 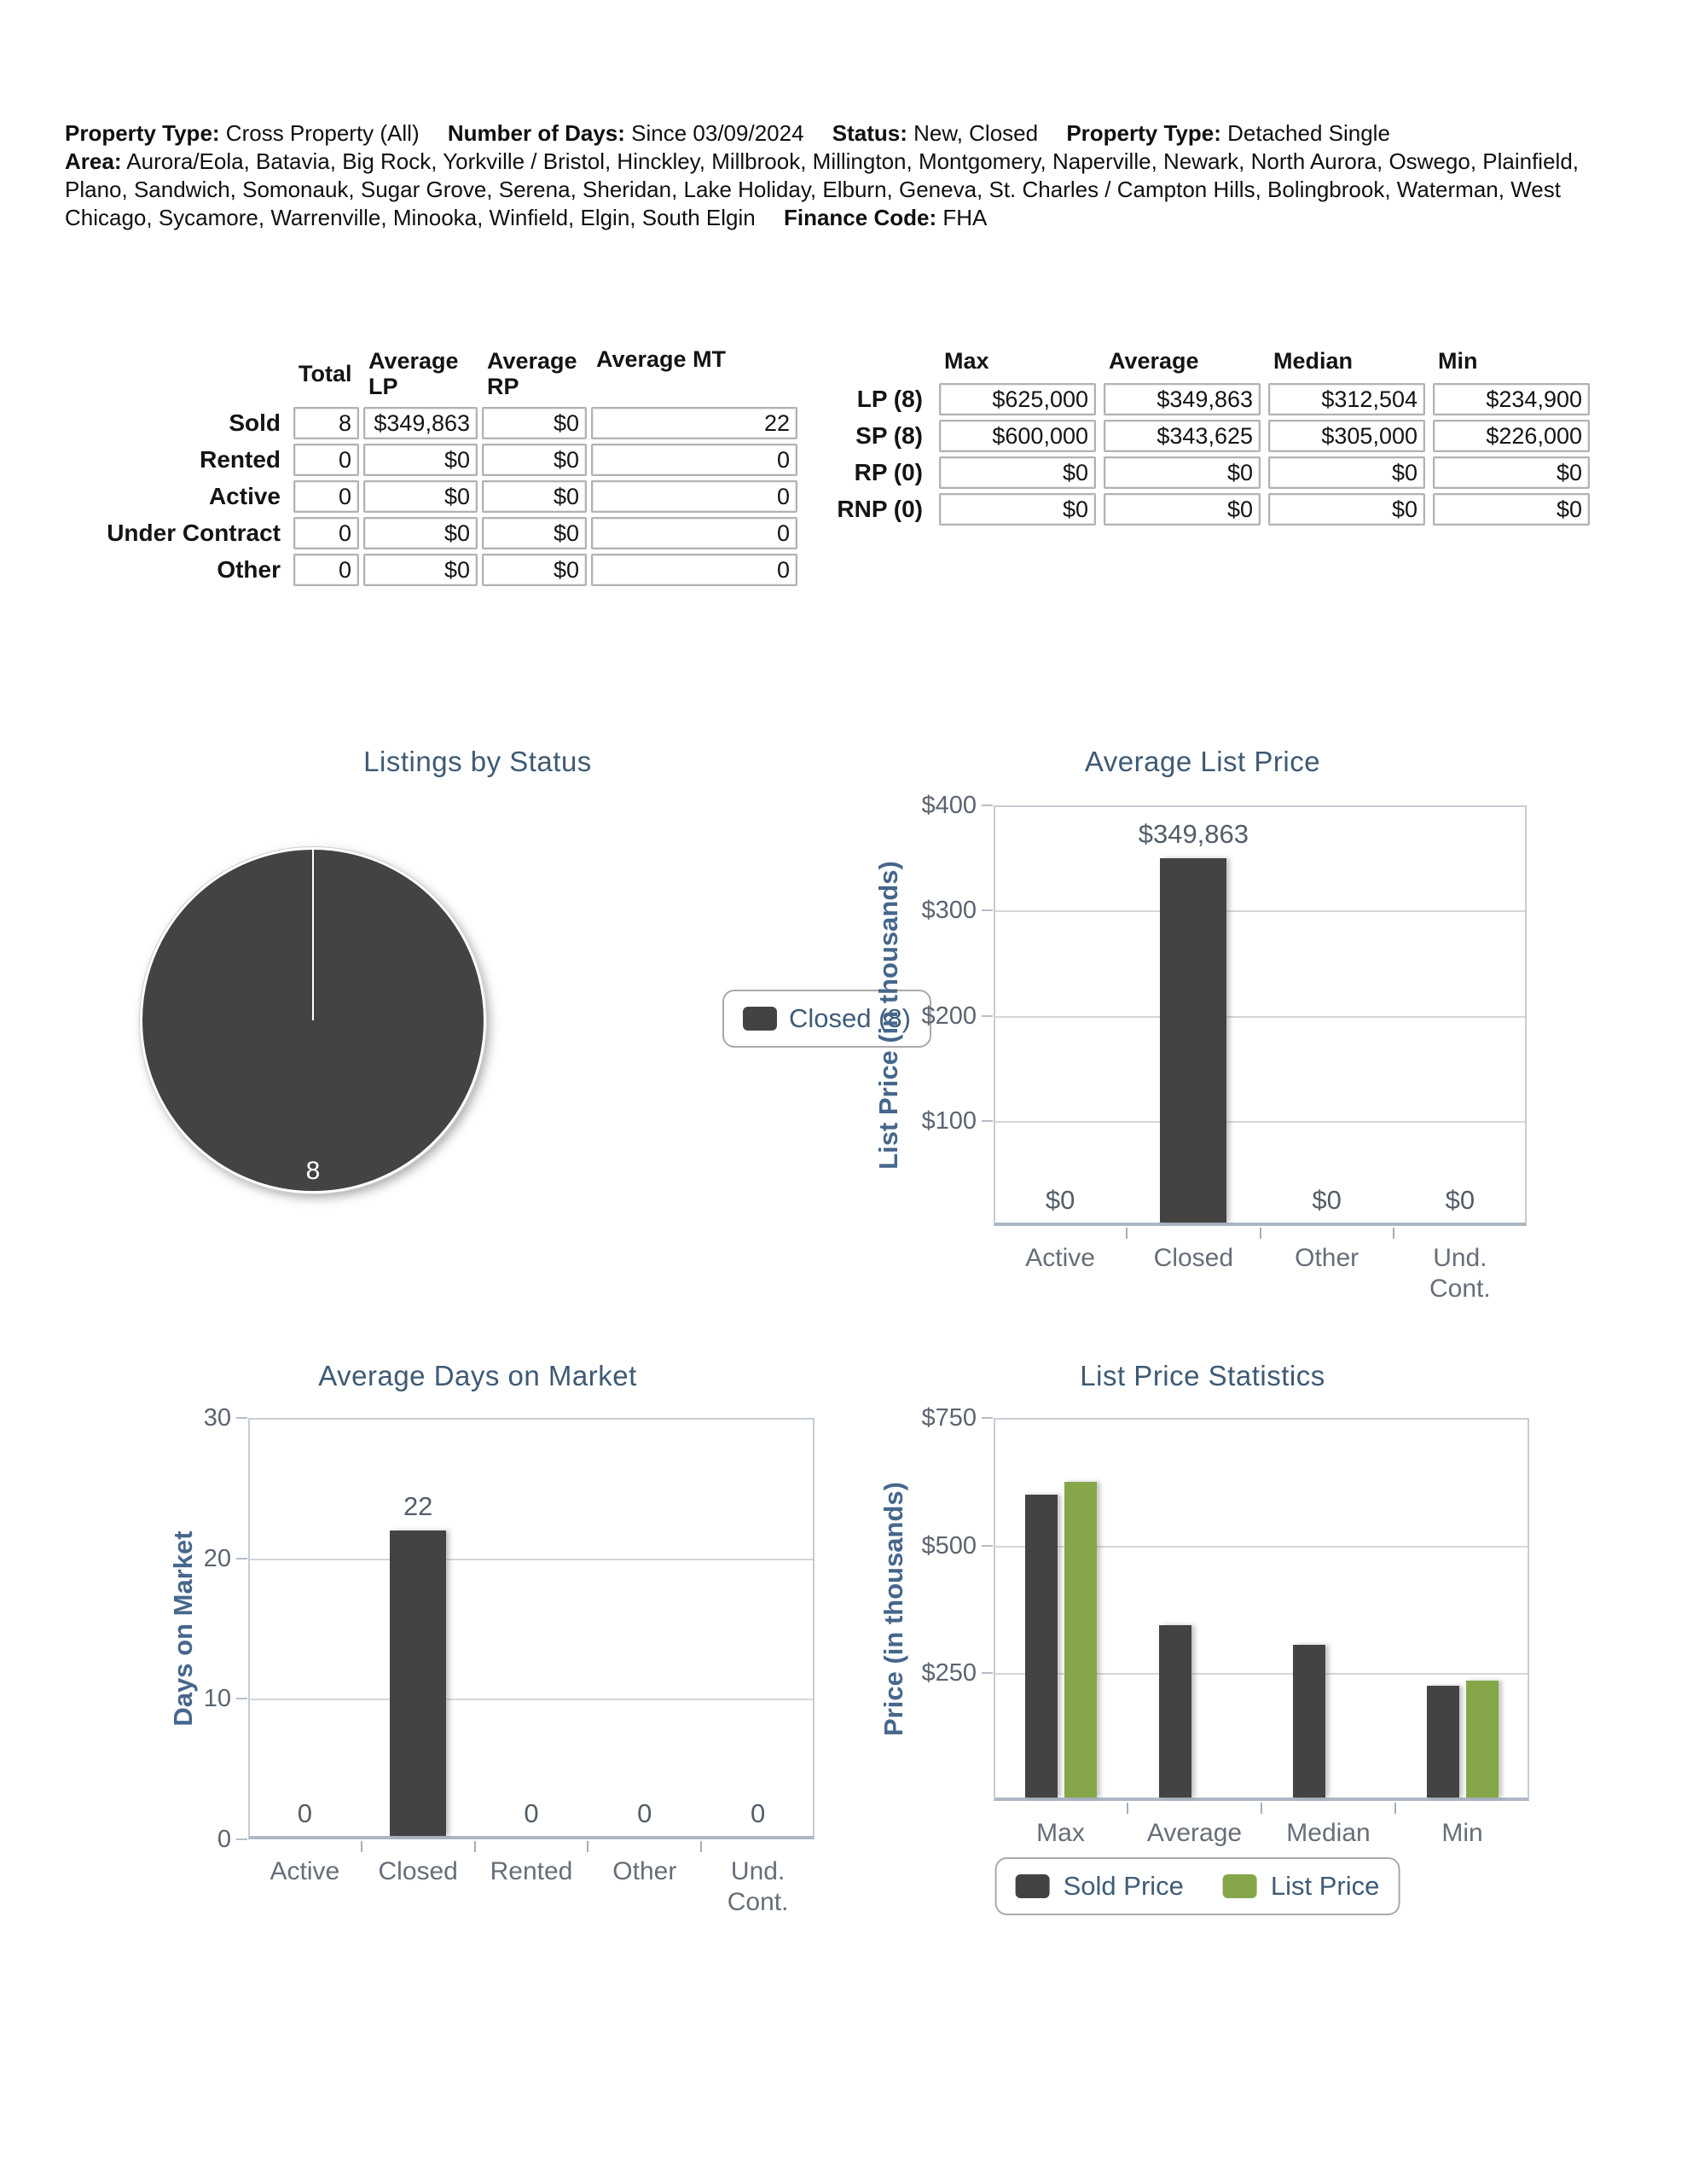 What do you see at coordinates (1462, 1833) in the screenshot?
I see `cat-label: Min` at bounding box center [1462, 1833].